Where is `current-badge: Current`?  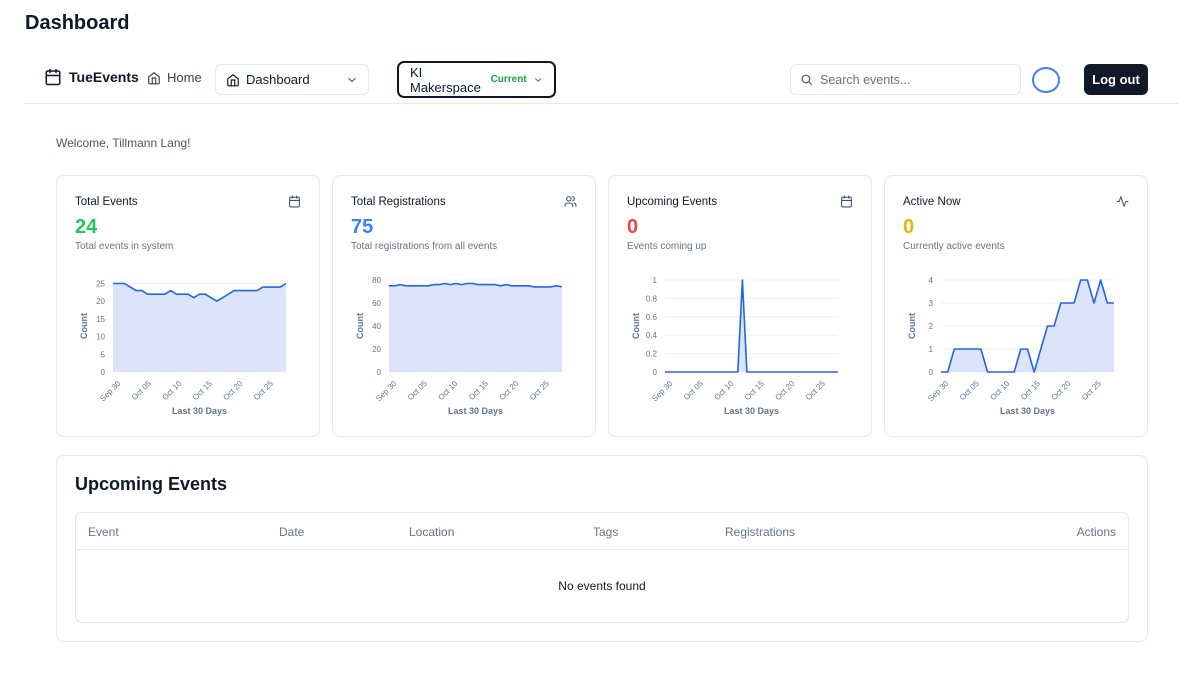
current-badge: Current is located at coordinates (508, 79).